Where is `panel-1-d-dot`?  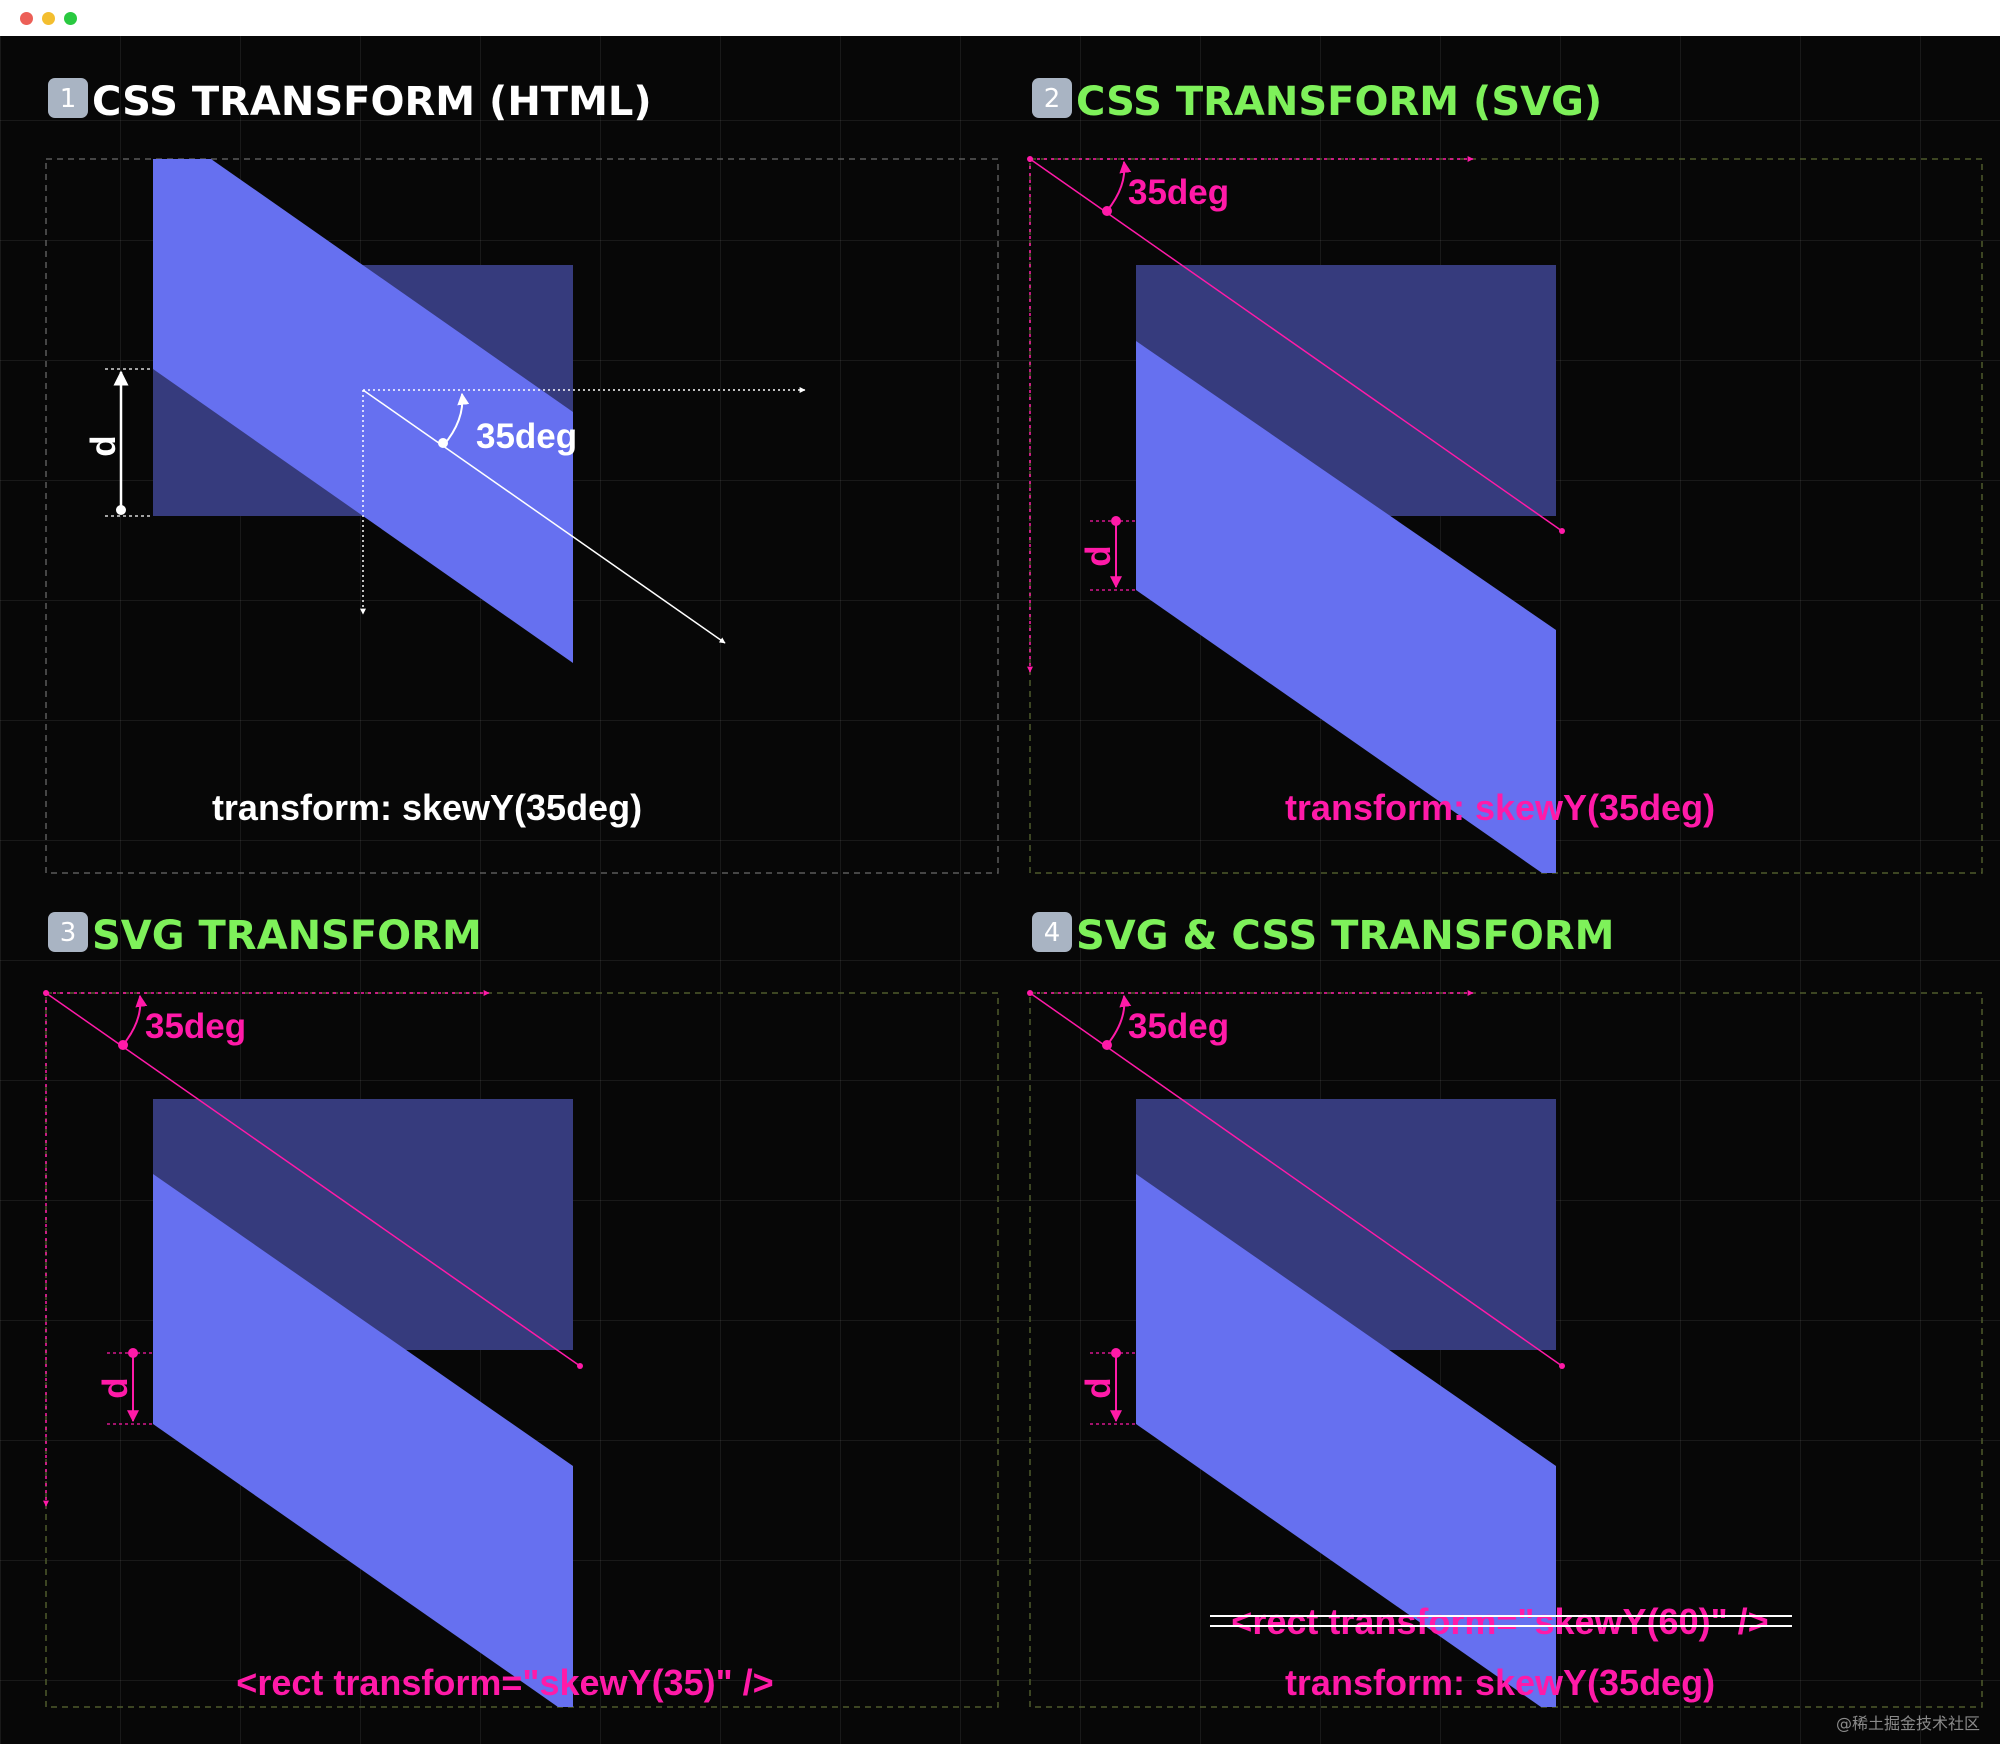 panel-1-d-dot is located at coordinates (121, 510).